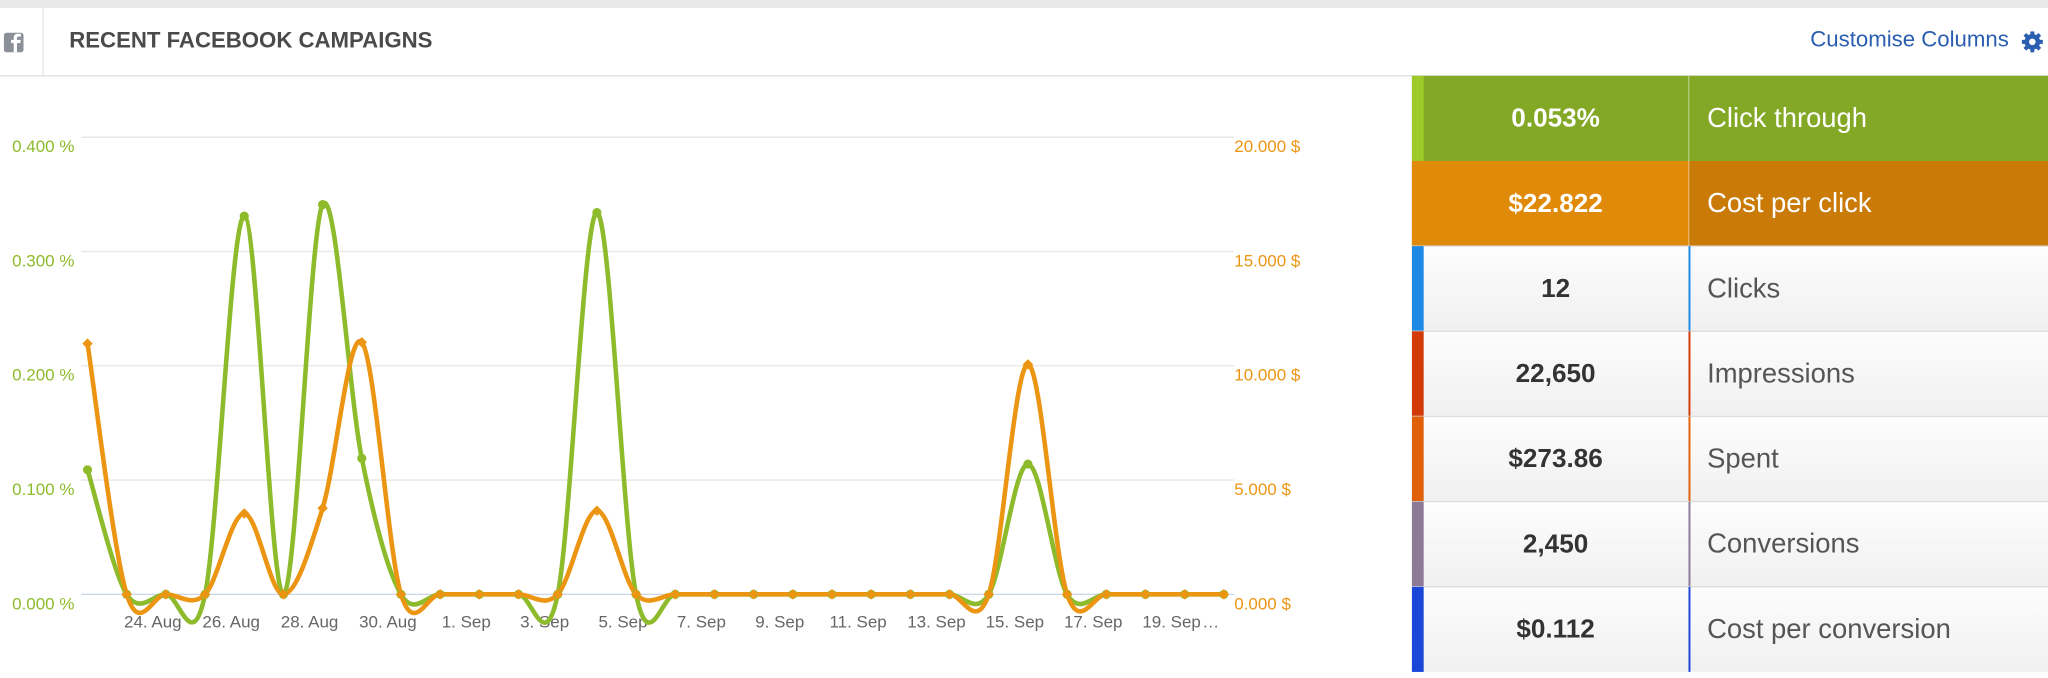 The width and height of the screenshot is (2048, 678). Describe the element at coordinates (1267, 260) in the screenshot. I see `y2-tick-label: 15.000 $` at that location.